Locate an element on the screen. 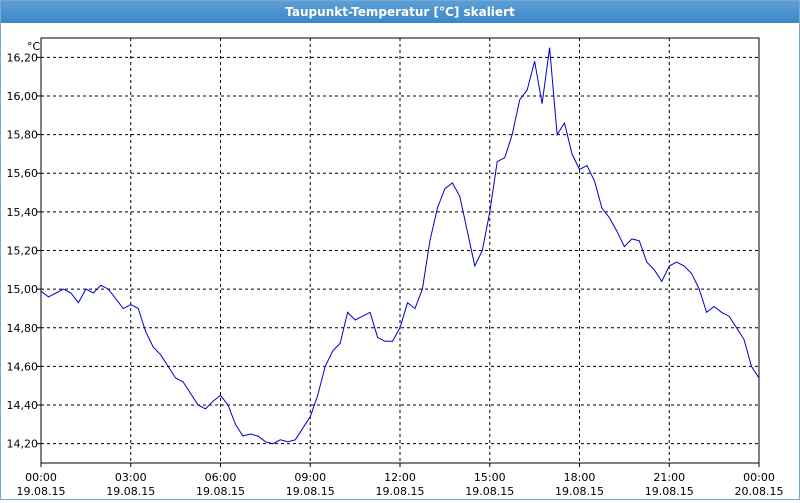  x-tick-time: 18:00 is located at coordinates (580, 477).